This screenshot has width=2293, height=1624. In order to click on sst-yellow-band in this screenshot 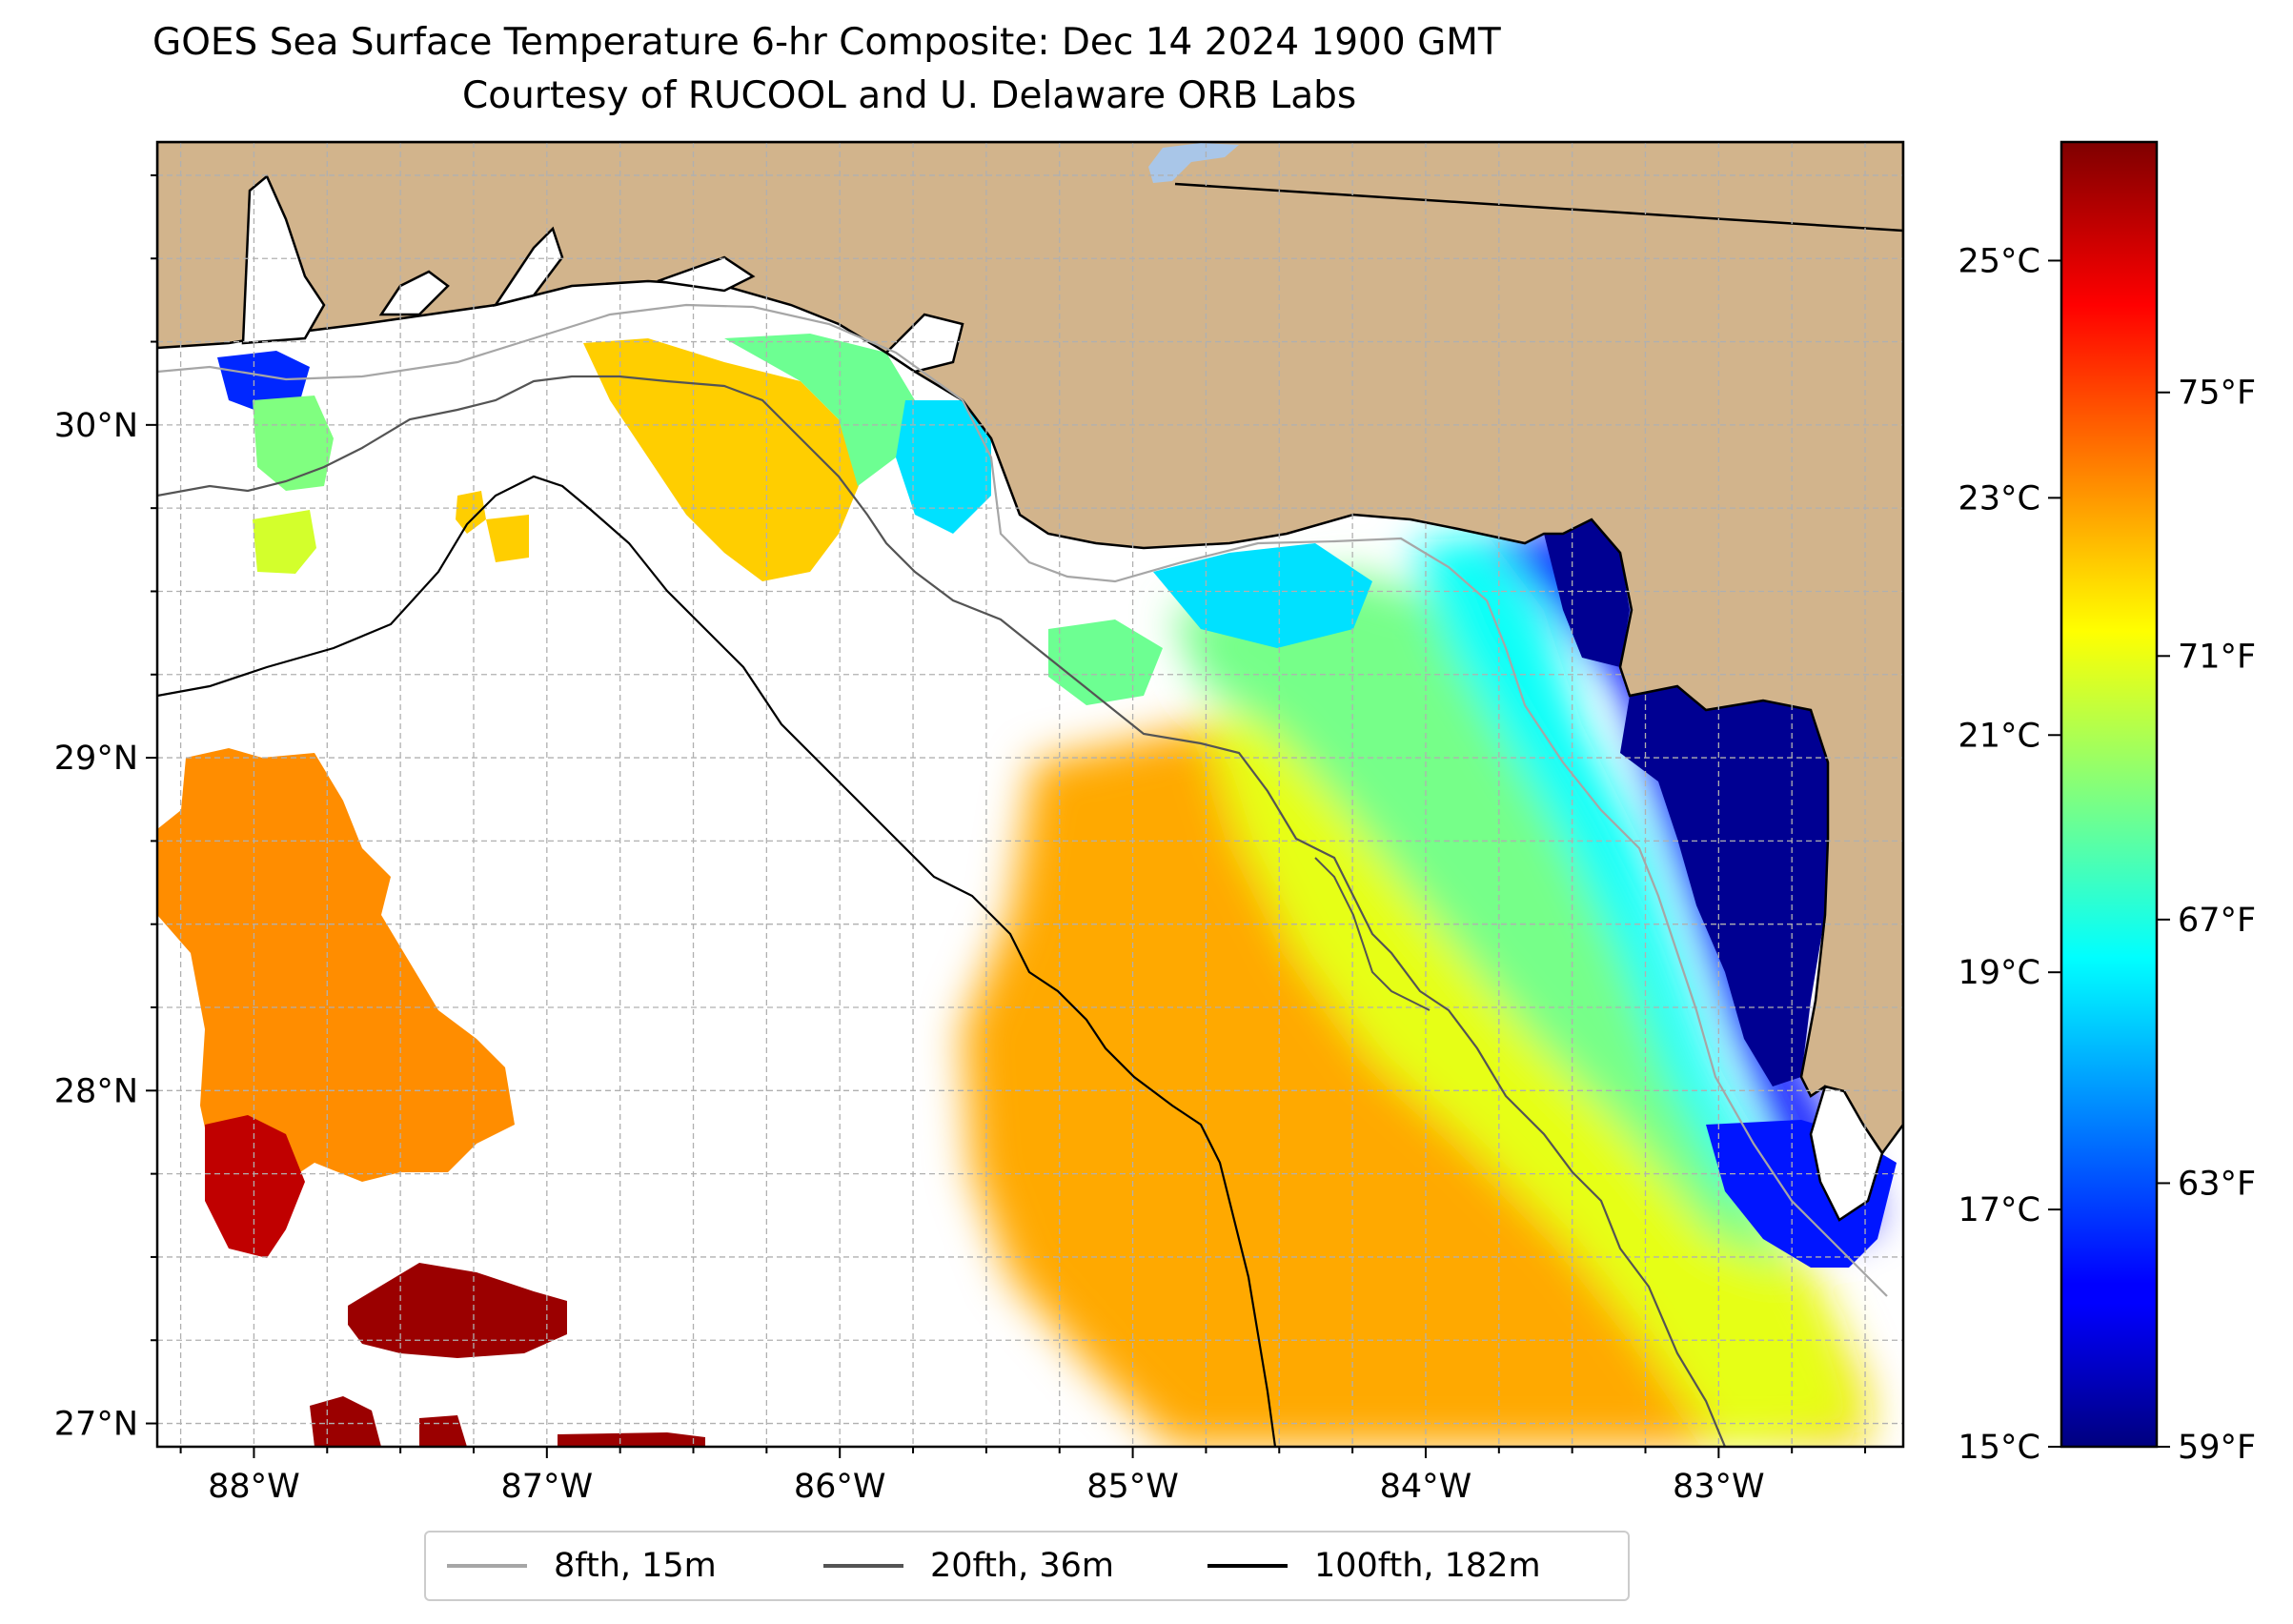, I will do `click(1535, 1081)`.